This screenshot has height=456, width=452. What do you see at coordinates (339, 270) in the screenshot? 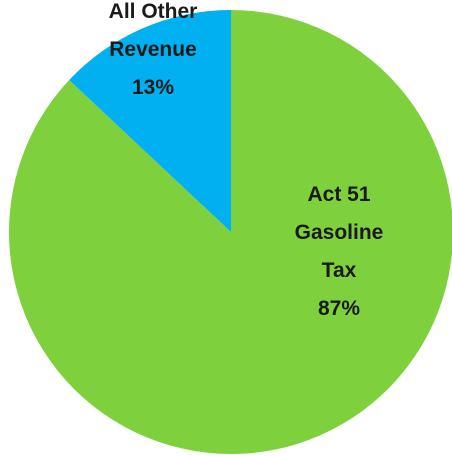
I see `pie-slice-label-line: Tax` at bounding box center [339, 270].